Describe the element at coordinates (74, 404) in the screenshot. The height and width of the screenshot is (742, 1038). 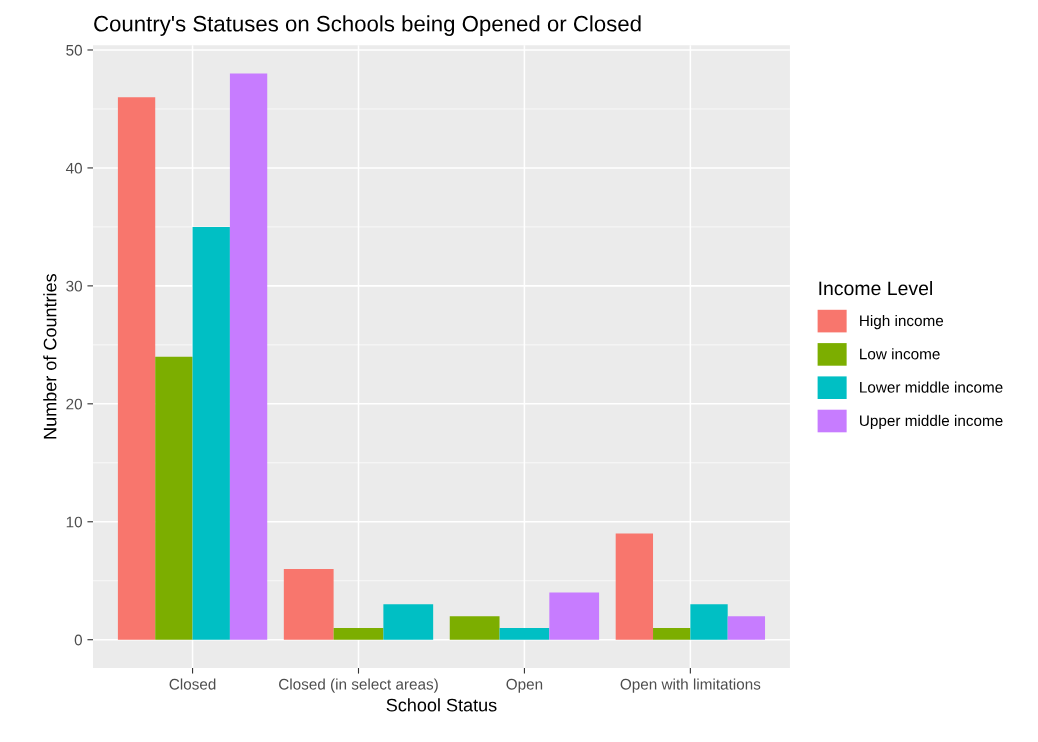
I see `y-tick-label: 20` at that location.